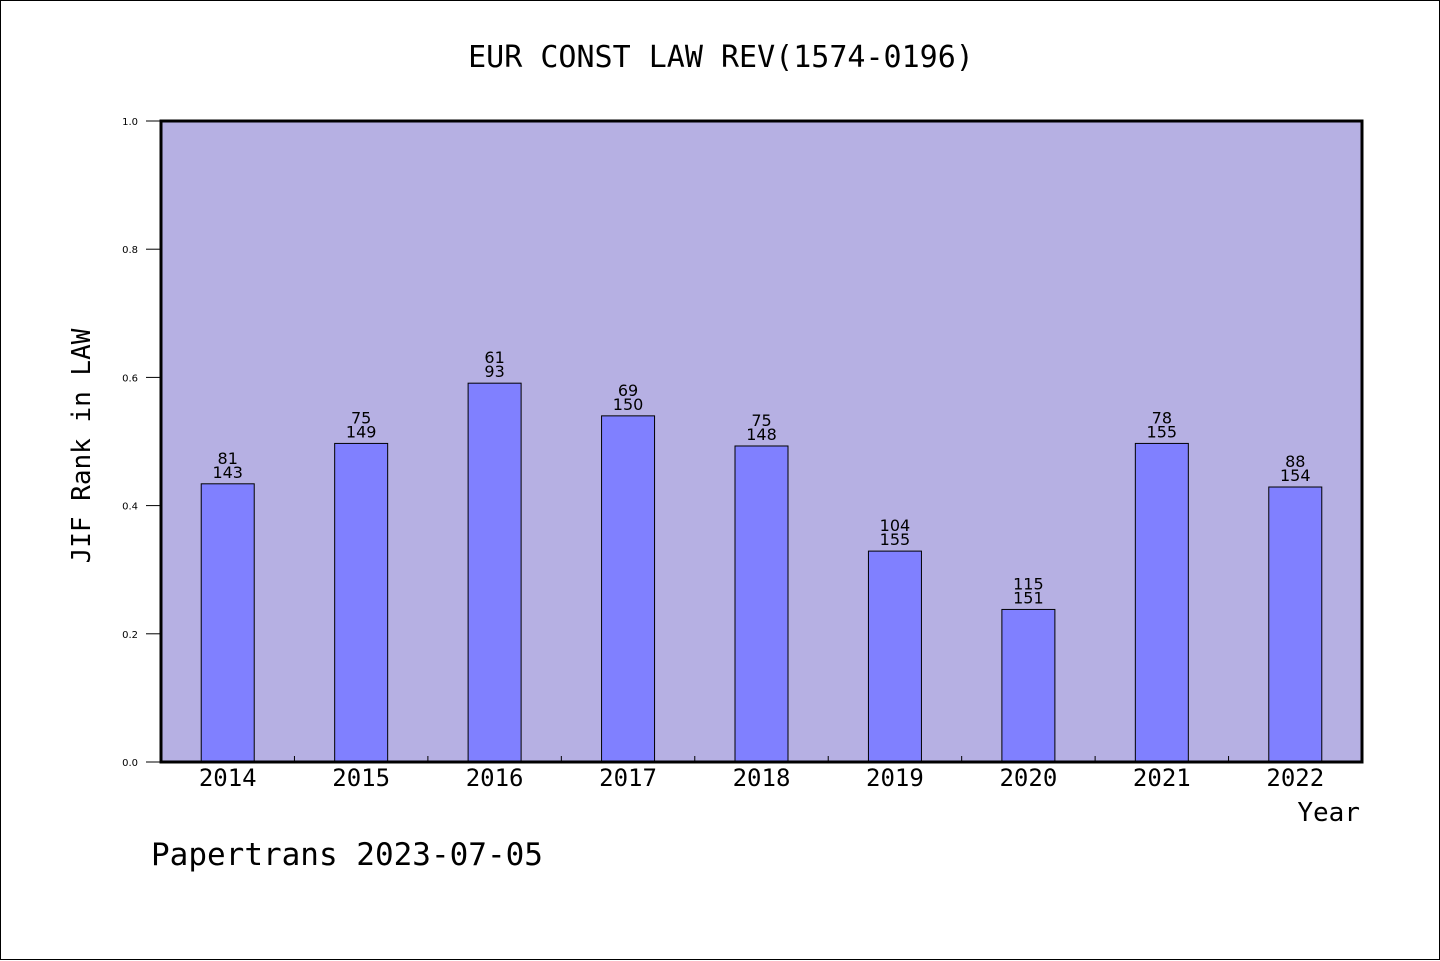 Image resolution: width=1440 pixels, height=961 pixels. I want to click on bar-2017, so click(628, 589).